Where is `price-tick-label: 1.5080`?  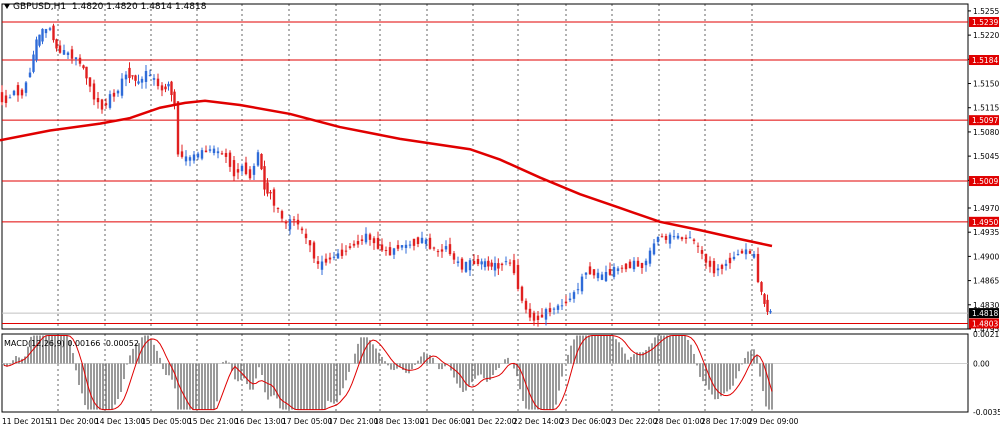
price-tick-label: 1.5080 is located at coordinates (986, 132).